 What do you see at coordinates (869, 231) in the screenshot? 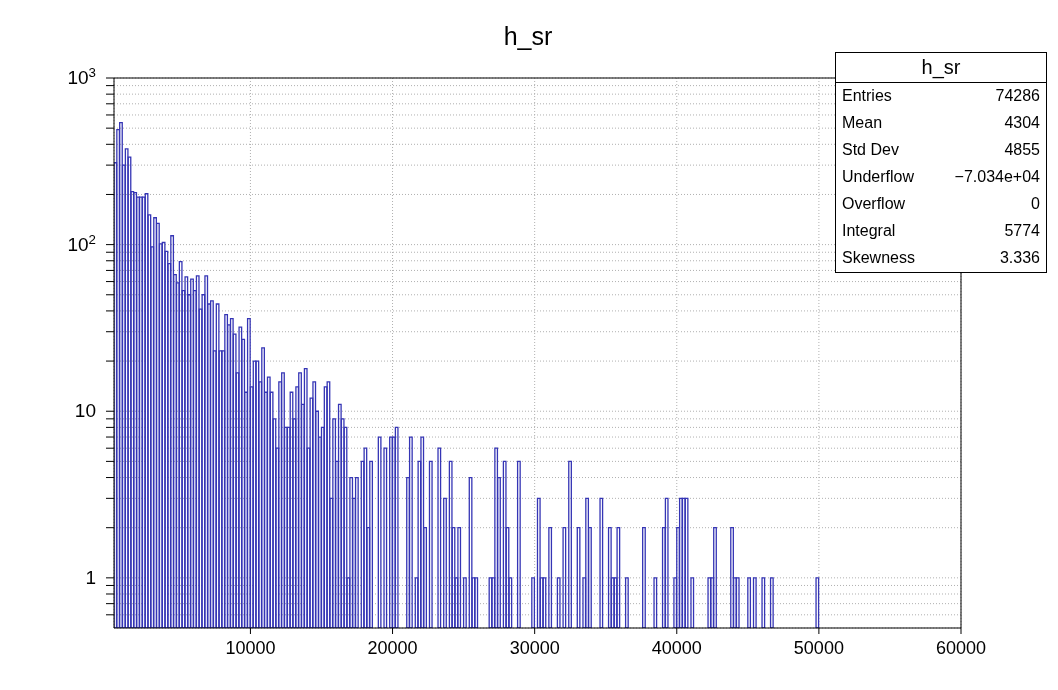
I see `annotation: Integral` at bounding box center [869, 231].